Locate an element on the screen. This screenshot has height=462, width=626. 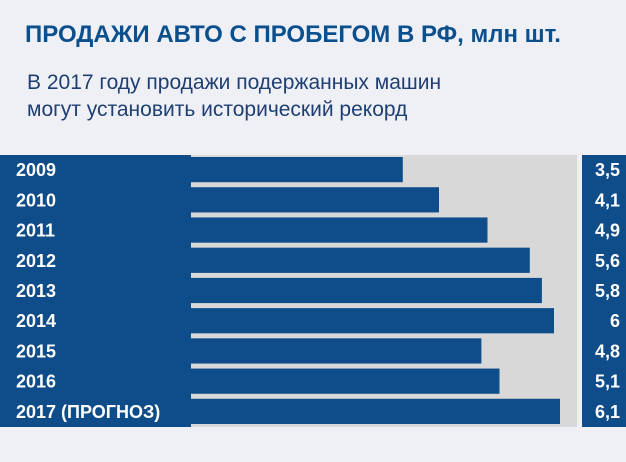
value-label-0: 3,5 is located at coordinates (607, 170).